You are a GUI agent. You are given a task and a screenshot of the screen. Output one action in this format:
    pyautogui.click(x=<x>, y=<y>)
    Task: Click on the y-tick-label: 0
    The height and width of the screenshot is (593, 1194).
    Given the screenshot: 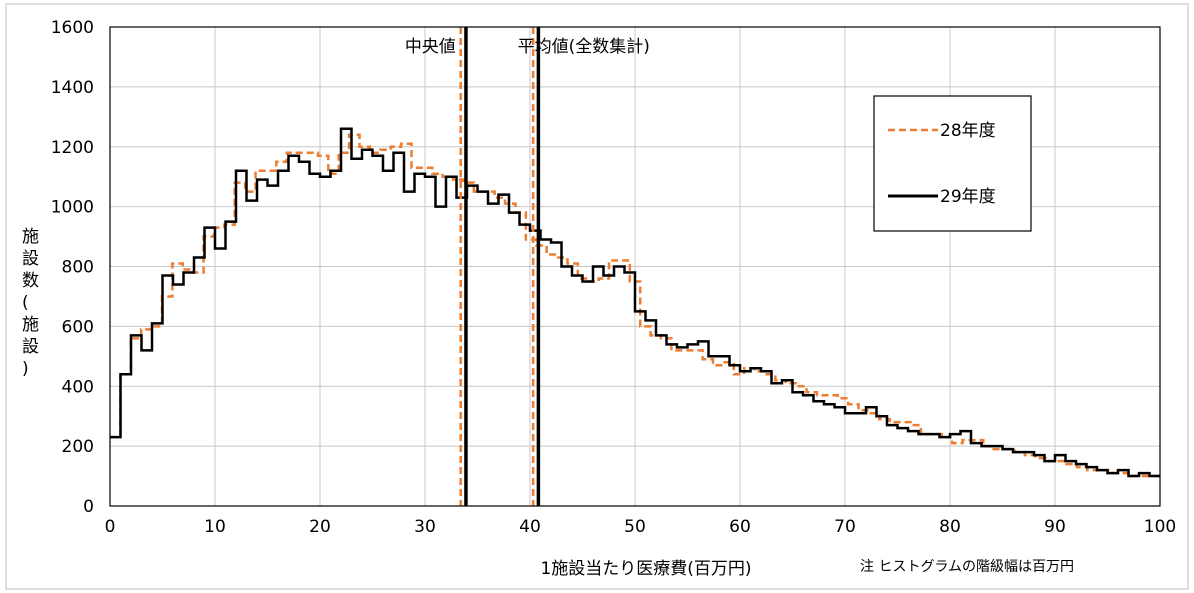 What is the action you would take?
    pyautogui.click(x=88, y=507)
    